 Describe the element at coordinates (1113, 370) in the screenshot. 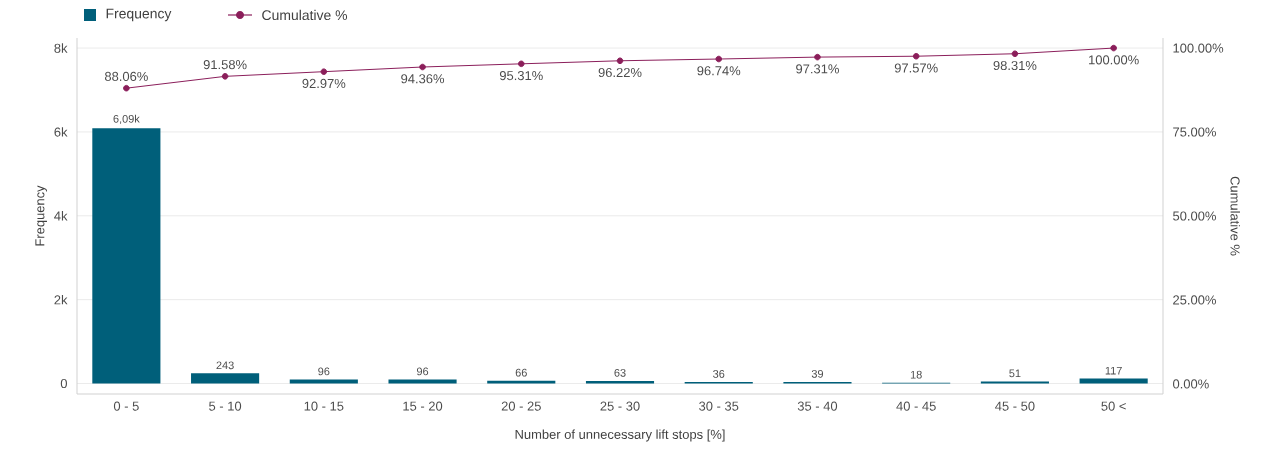

I see `data-label: 117` at that location.